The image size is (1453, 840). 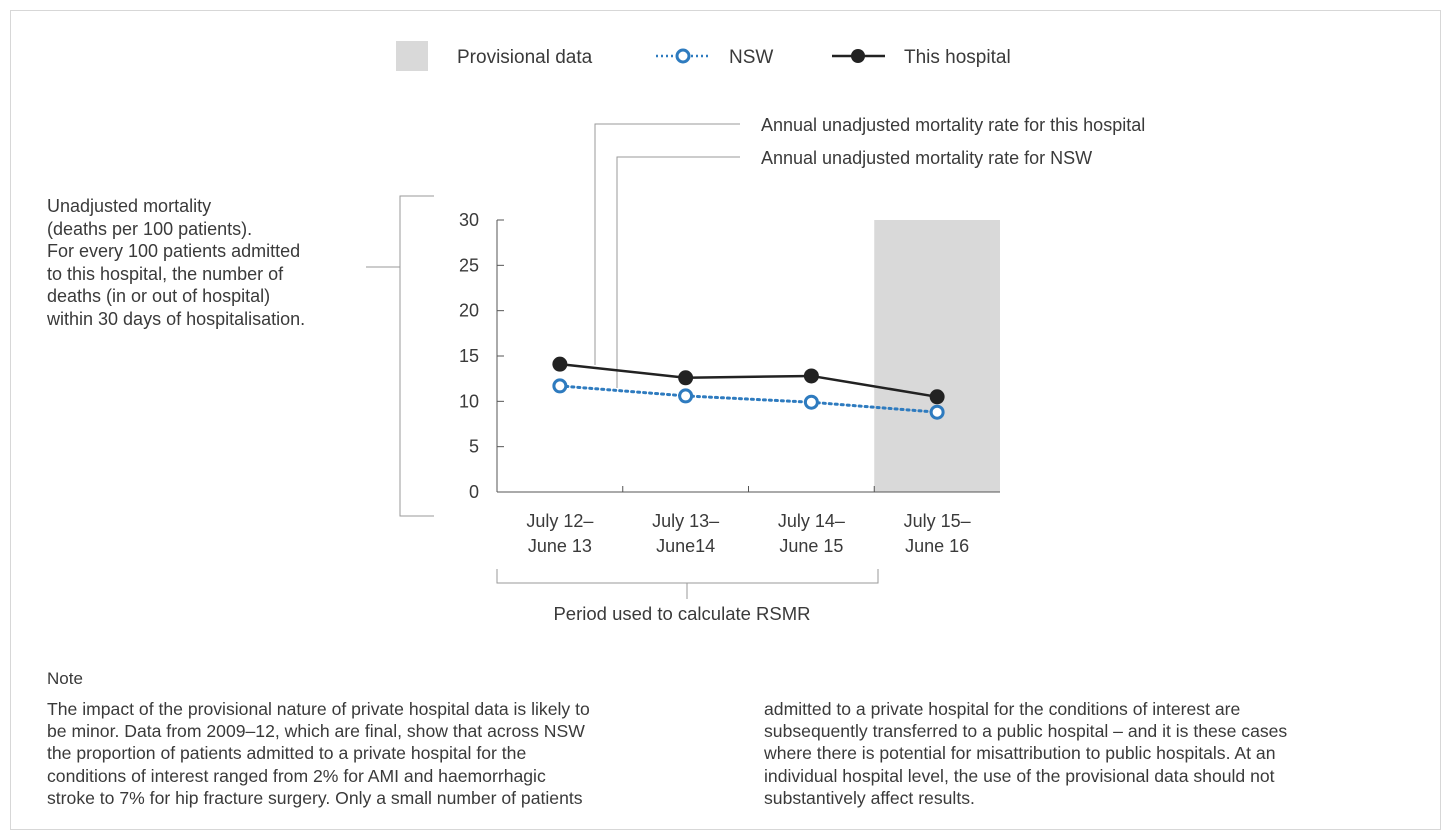 What do you see at coordinates (150, 228) in the screenshot?
I see `y-axis-description-line: (deaths per 100 patients).` at bounding box center [150, 228].